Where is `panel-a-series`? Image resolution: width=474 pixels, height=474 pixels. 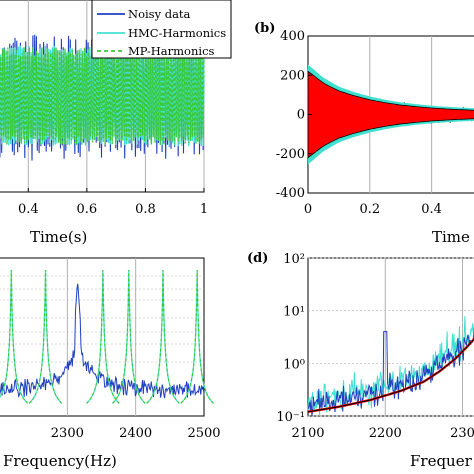
panel-a-series is located at coordinates (102, 95).